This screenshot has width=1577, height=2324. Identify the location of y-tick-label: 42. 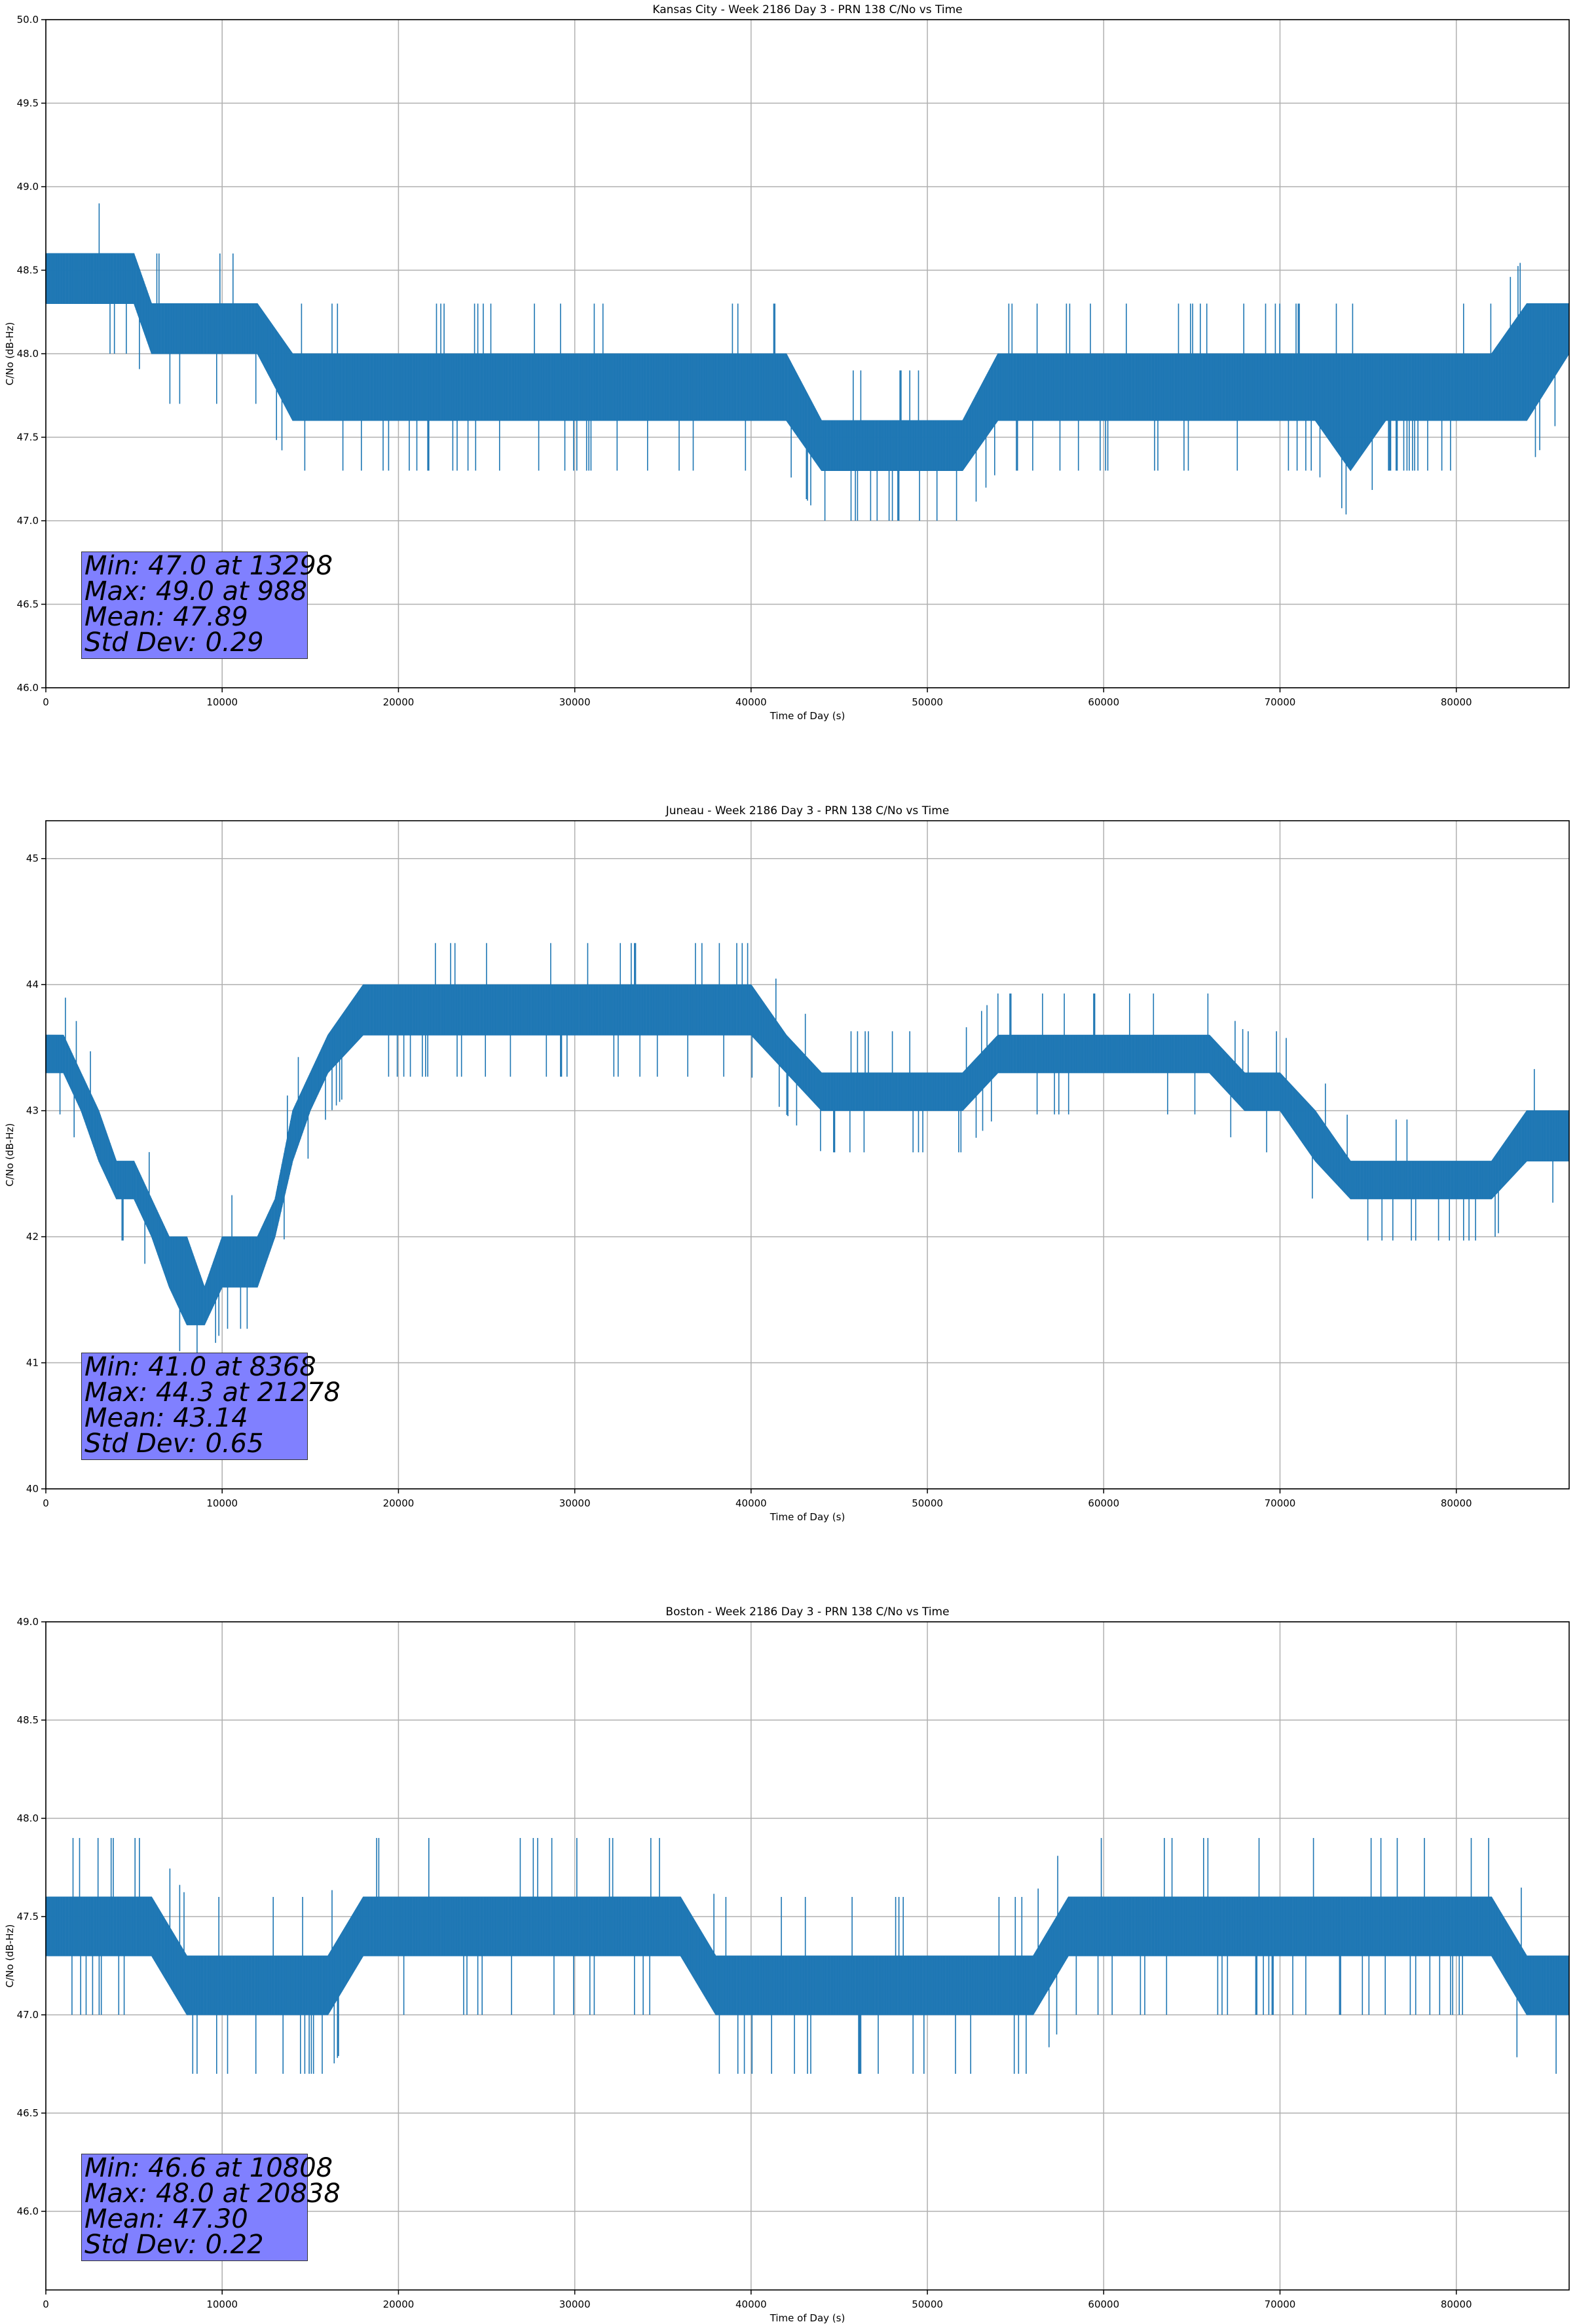
(32, 1237).